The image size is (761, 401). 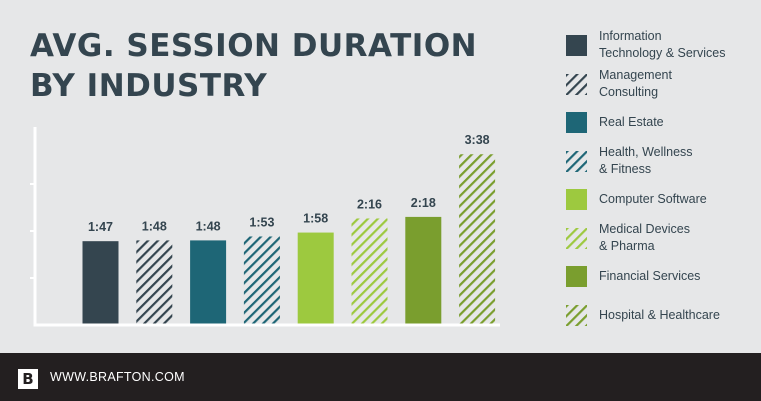 I want to click on legend-label: Health, Wellness & Fitness, so click(x=679, y=161).